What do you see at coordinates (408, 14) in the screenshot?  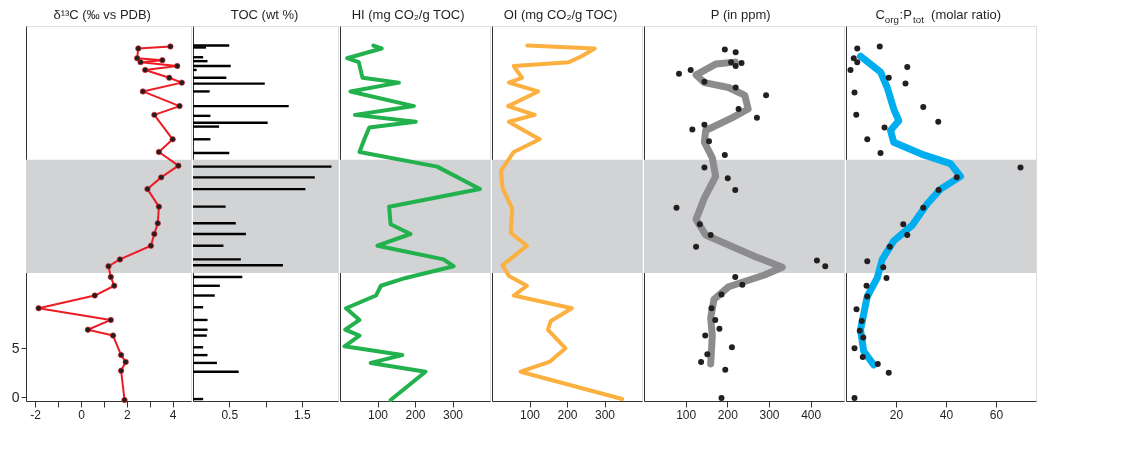 I see `chart-title: HI (mg CO₂/g TOC)` at bounding box center [408, 14].